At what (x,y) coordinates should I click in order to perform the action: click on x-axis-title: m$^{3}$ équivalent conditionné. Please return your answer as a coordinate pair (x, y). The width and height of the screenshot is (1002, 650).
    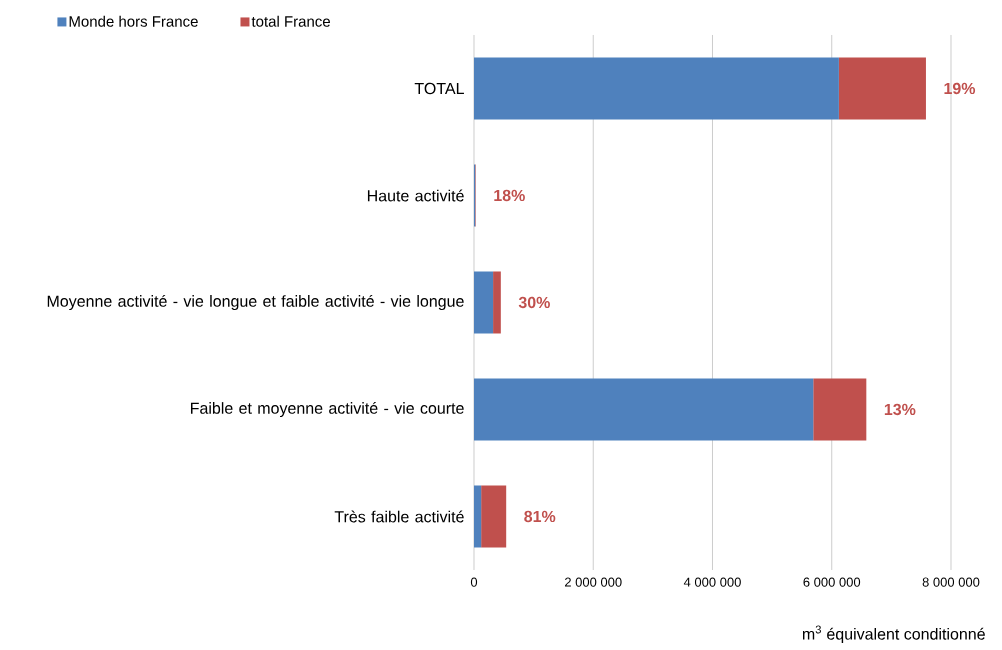
    Looking at the image, I should click on (893, 634).